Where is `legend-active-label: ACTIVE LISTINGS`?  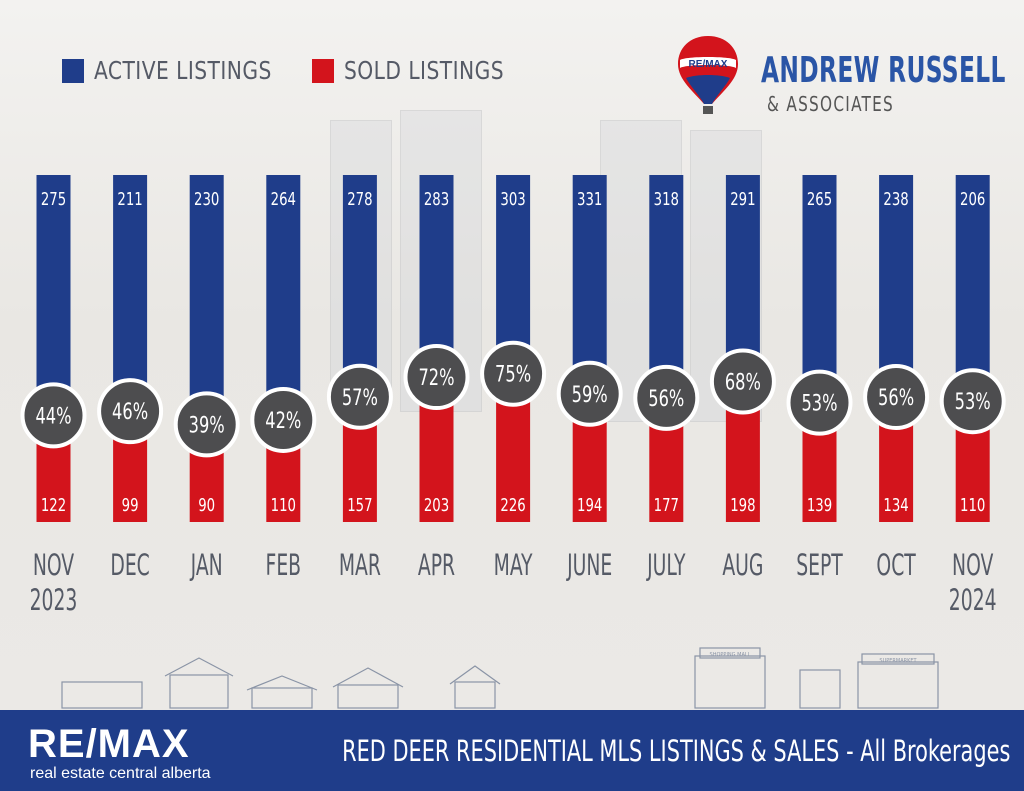 legend-active-label: ACTIVE LISTINGS is located at coordinates (183, 70).